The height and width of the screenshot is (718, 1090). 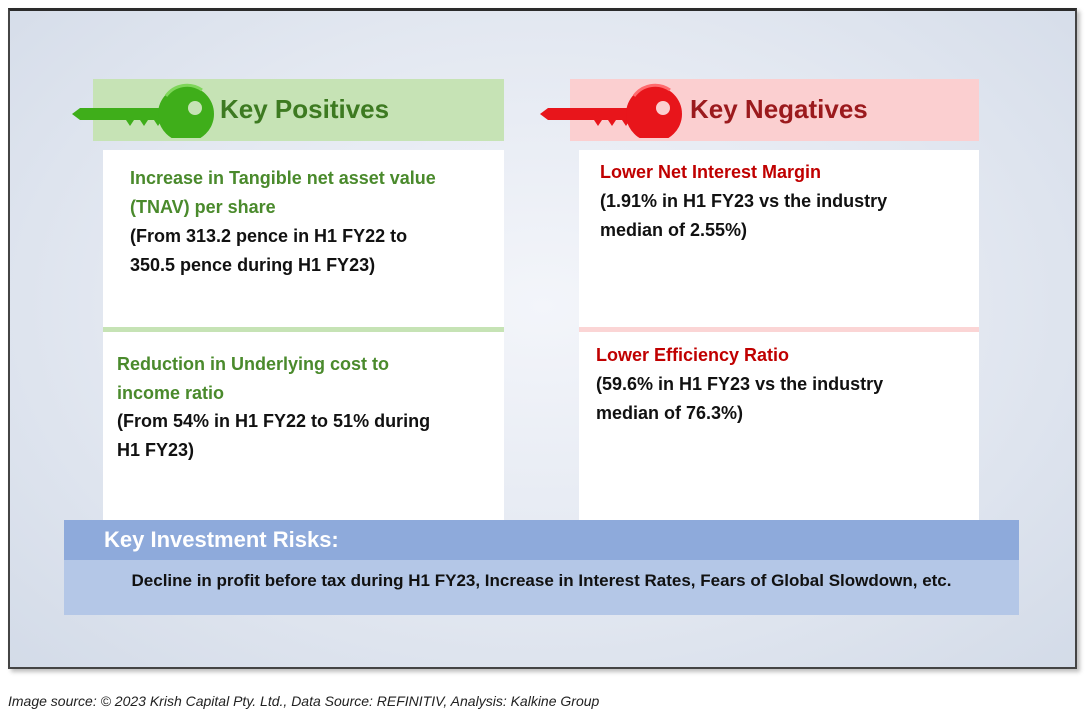 I want to click on key-negatives-title: Key Negatives, so click(x=779, y=109).